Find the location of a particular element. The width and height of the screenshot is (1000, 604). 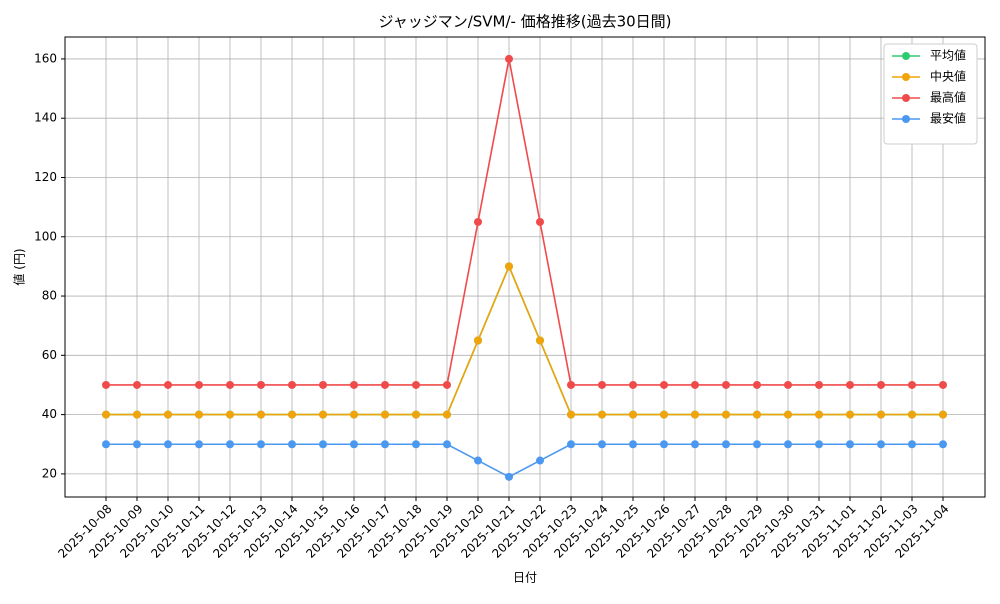

y-tick-label: 140 is located at coordinates (45, 118).